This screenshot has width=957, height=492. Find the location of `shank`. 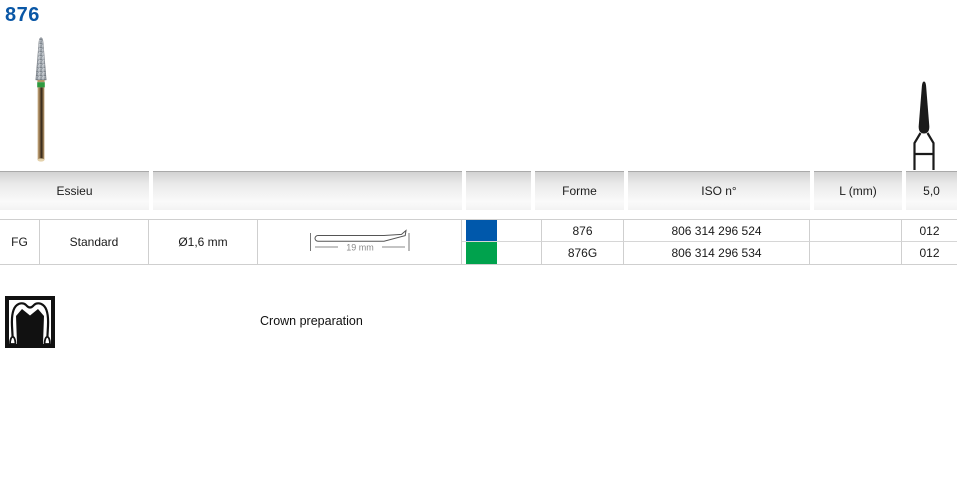

shank is located at coordinates (41, 123).